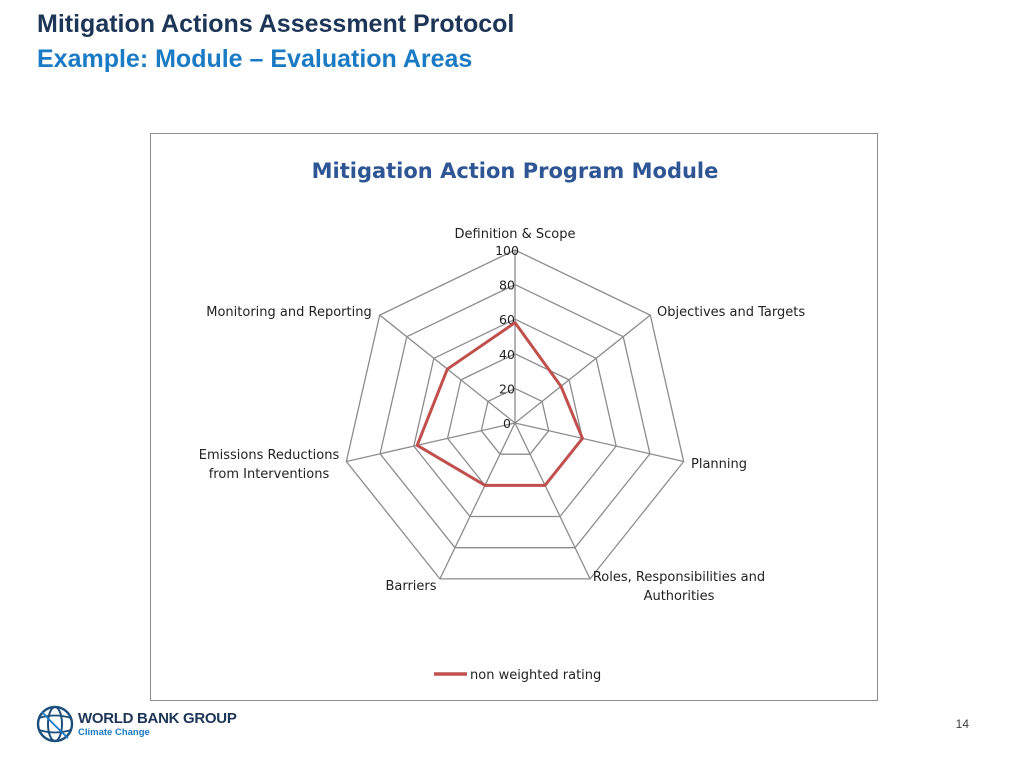  What do you see at coordinates (507, 354) in the screenshot?
I see `axis-tick-label: 40` at bounding box center [507, 354].